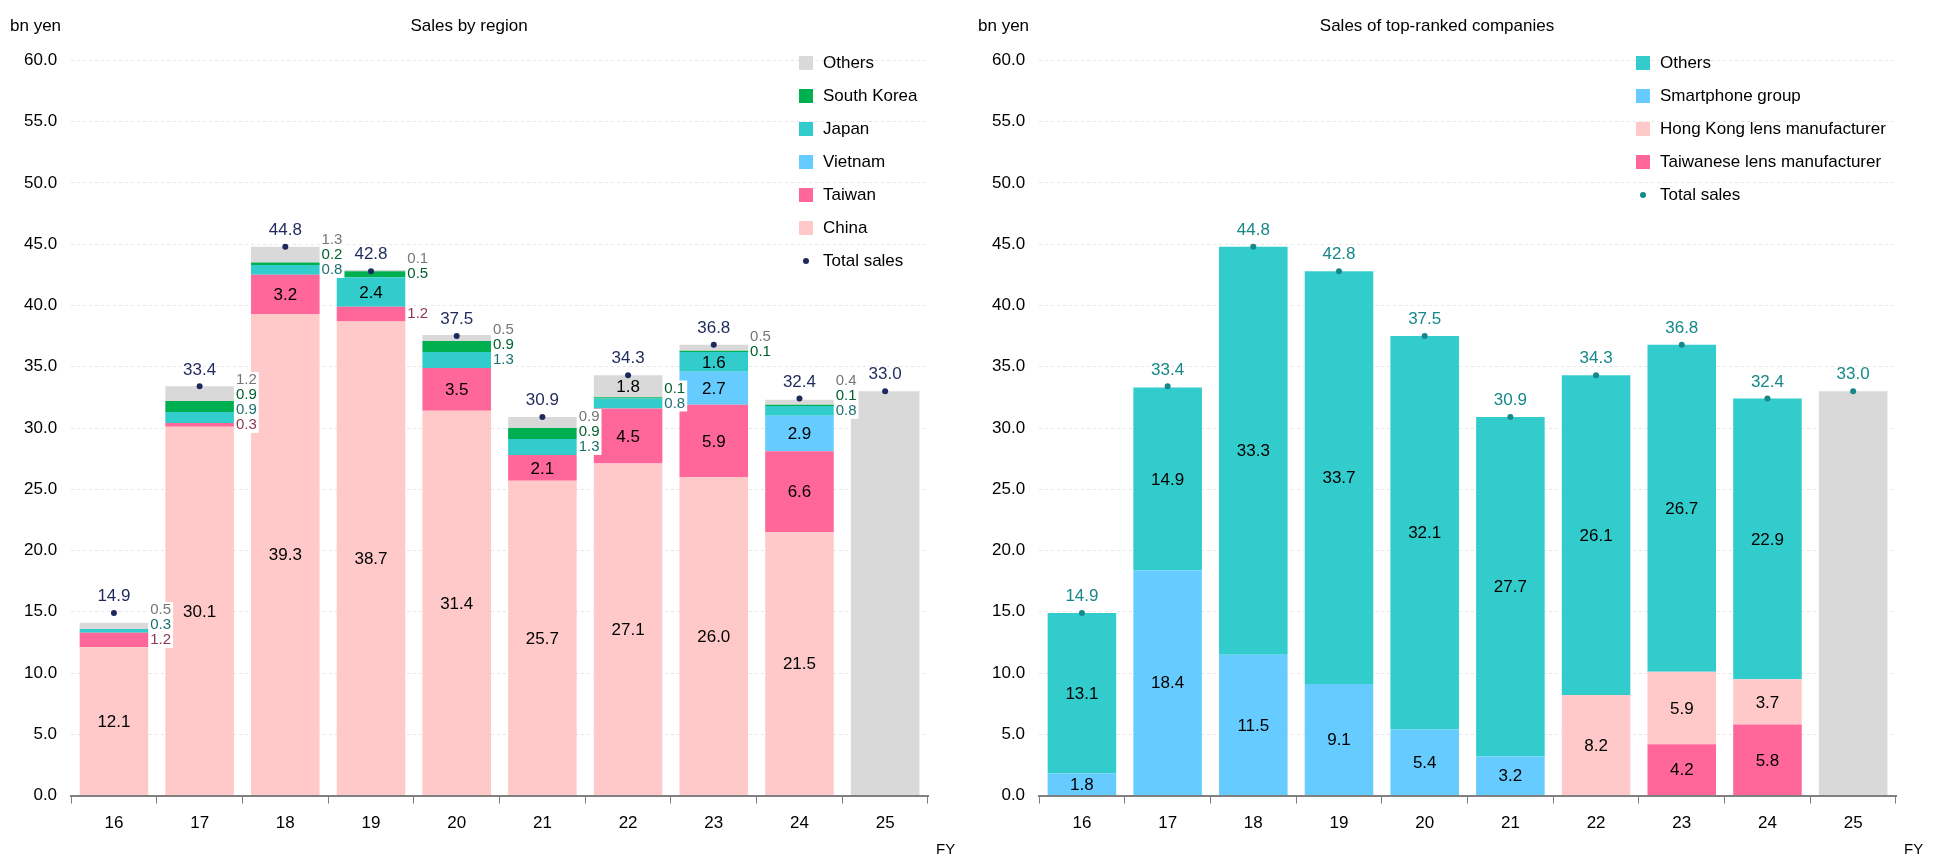 The image size is (1937, 864). What do you see at coordinates (628, 436) in the screenshot?
I see `data-label: 4.5` at bounding box center [628, 436].